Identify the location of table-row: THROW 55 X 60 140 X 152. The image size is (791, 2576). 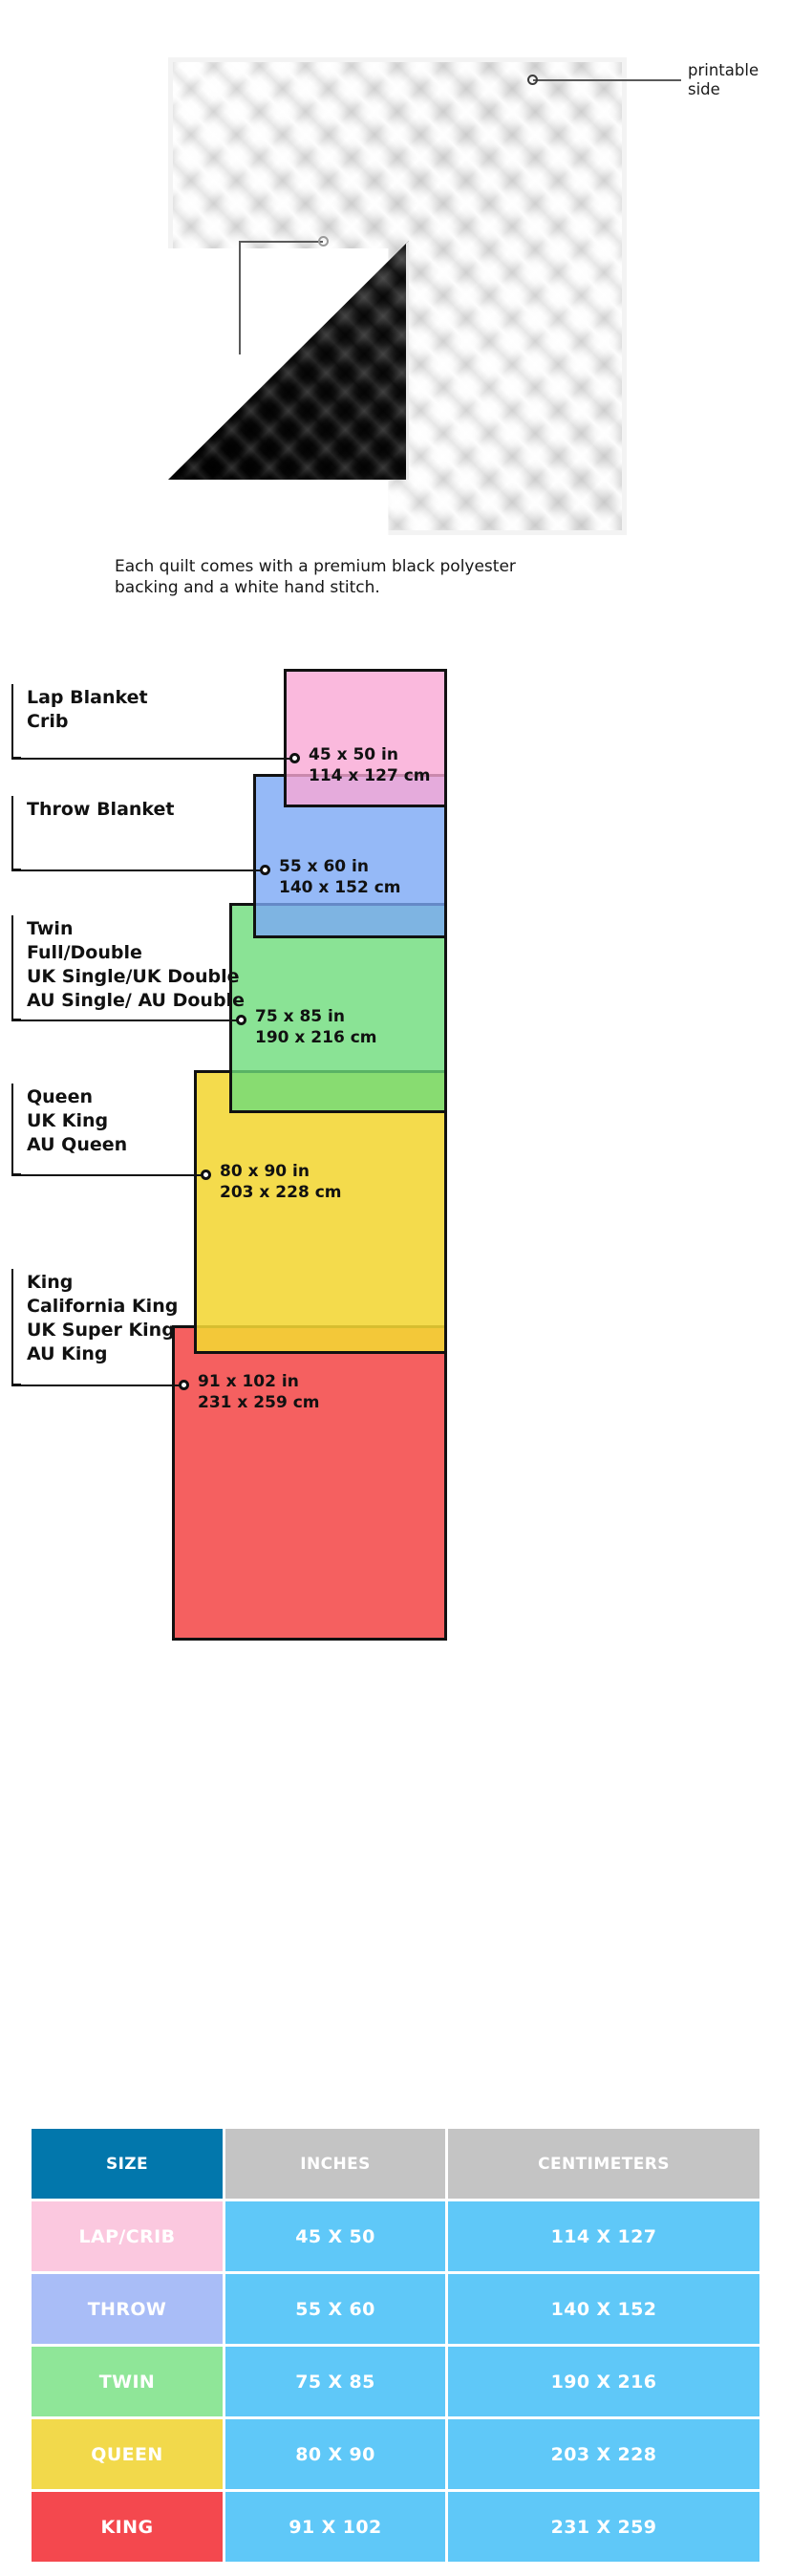
(395, 2309).